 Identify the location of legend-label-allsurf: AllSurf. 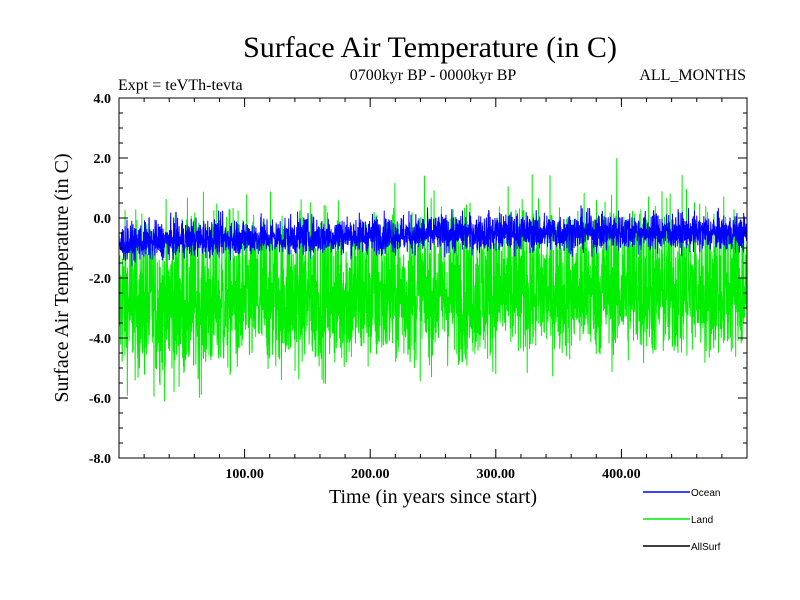
(706, 547).